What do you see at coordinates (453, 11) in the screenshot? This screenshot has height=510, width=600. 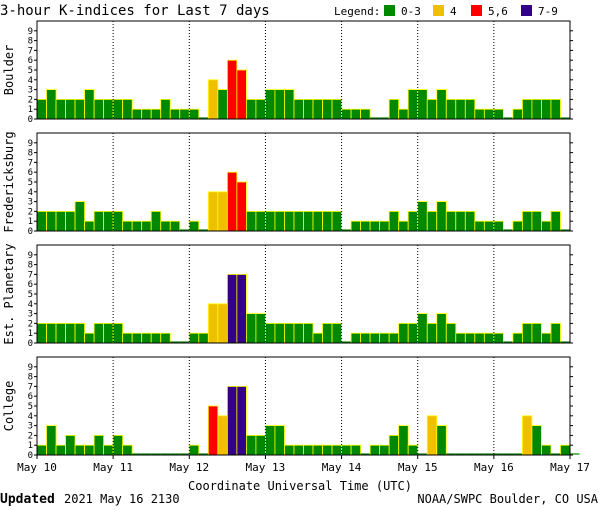 I see `legend-entry-label: 4` at bounding box center [453, 11].